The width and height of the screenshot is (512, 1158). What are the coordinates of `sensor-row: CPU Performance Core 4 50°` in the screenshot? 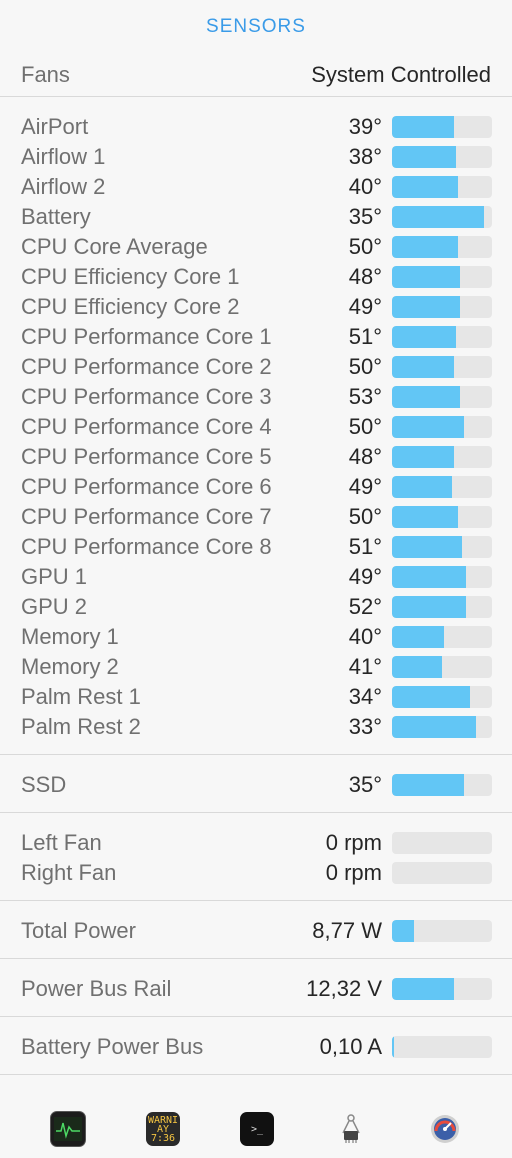 It's located at (256, 427).